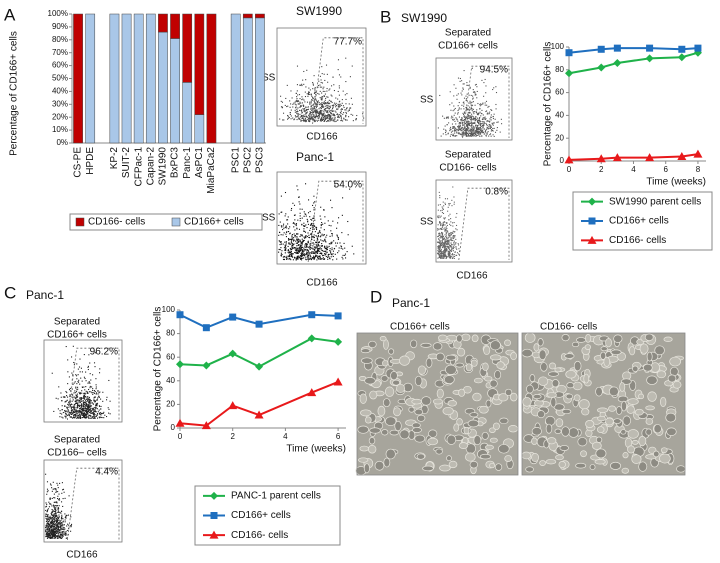  What do you see at coordinates (150, 78) in the screenshot?
I see `bar-segment` at bounding box center [150, 78].